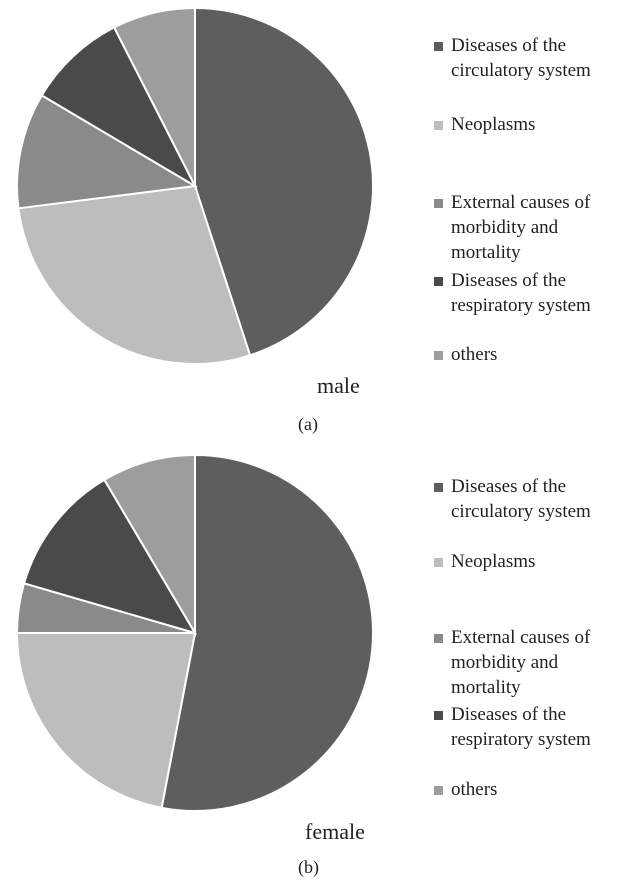 This screenshot has height=883, width=621. Describe the element at coordinates (308, 424) in the screenshot. I see `panel-label-a: (a)` at that location.